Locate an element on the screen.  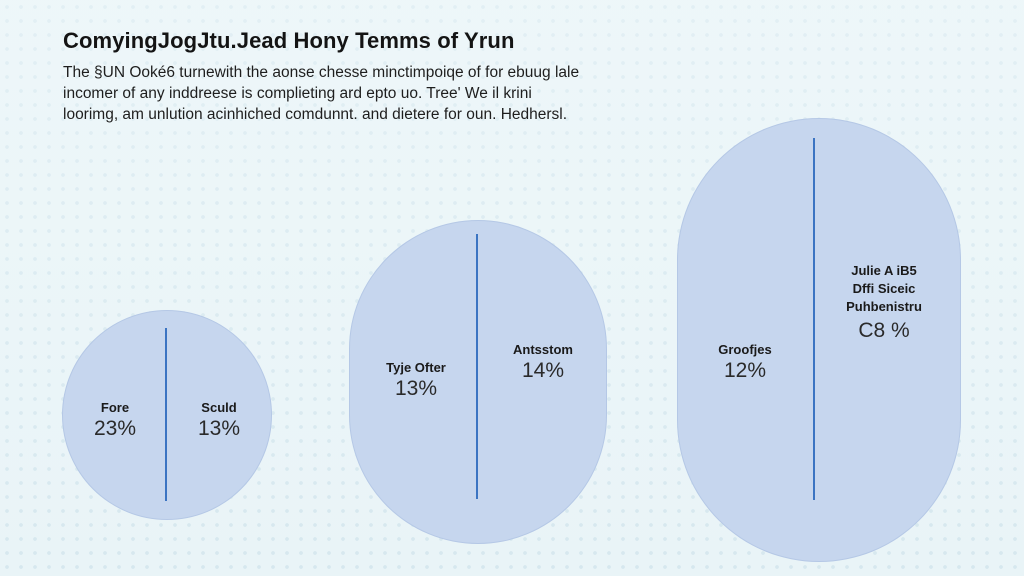
shape-1-right-segment: Sculd 13% is located at coordinates (219, 421).